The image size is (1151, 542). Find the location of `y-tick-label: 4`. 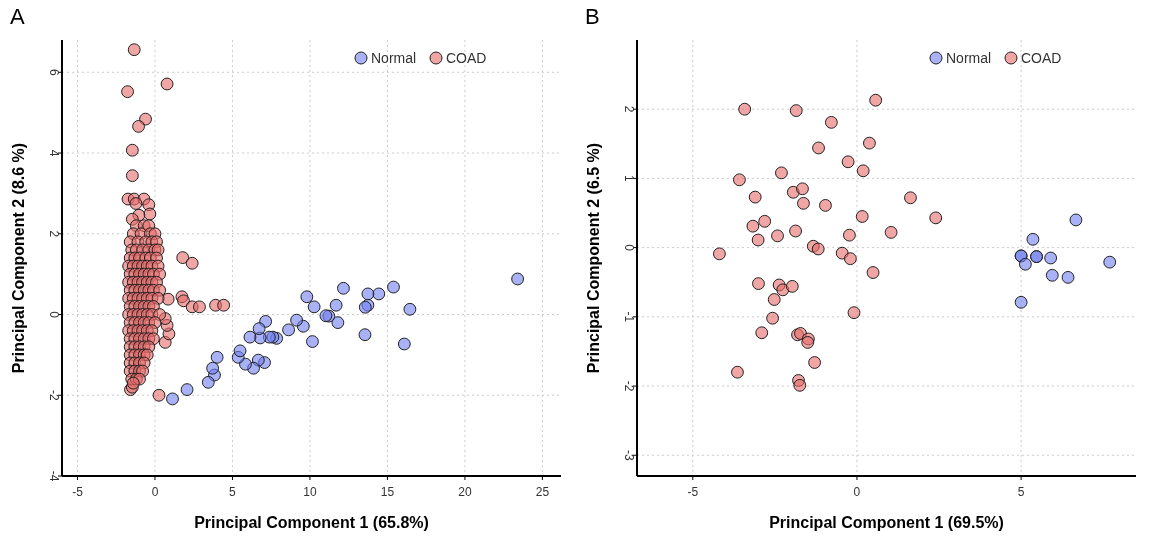

y-tick-label: 4 is located at coordinates (54, 153).